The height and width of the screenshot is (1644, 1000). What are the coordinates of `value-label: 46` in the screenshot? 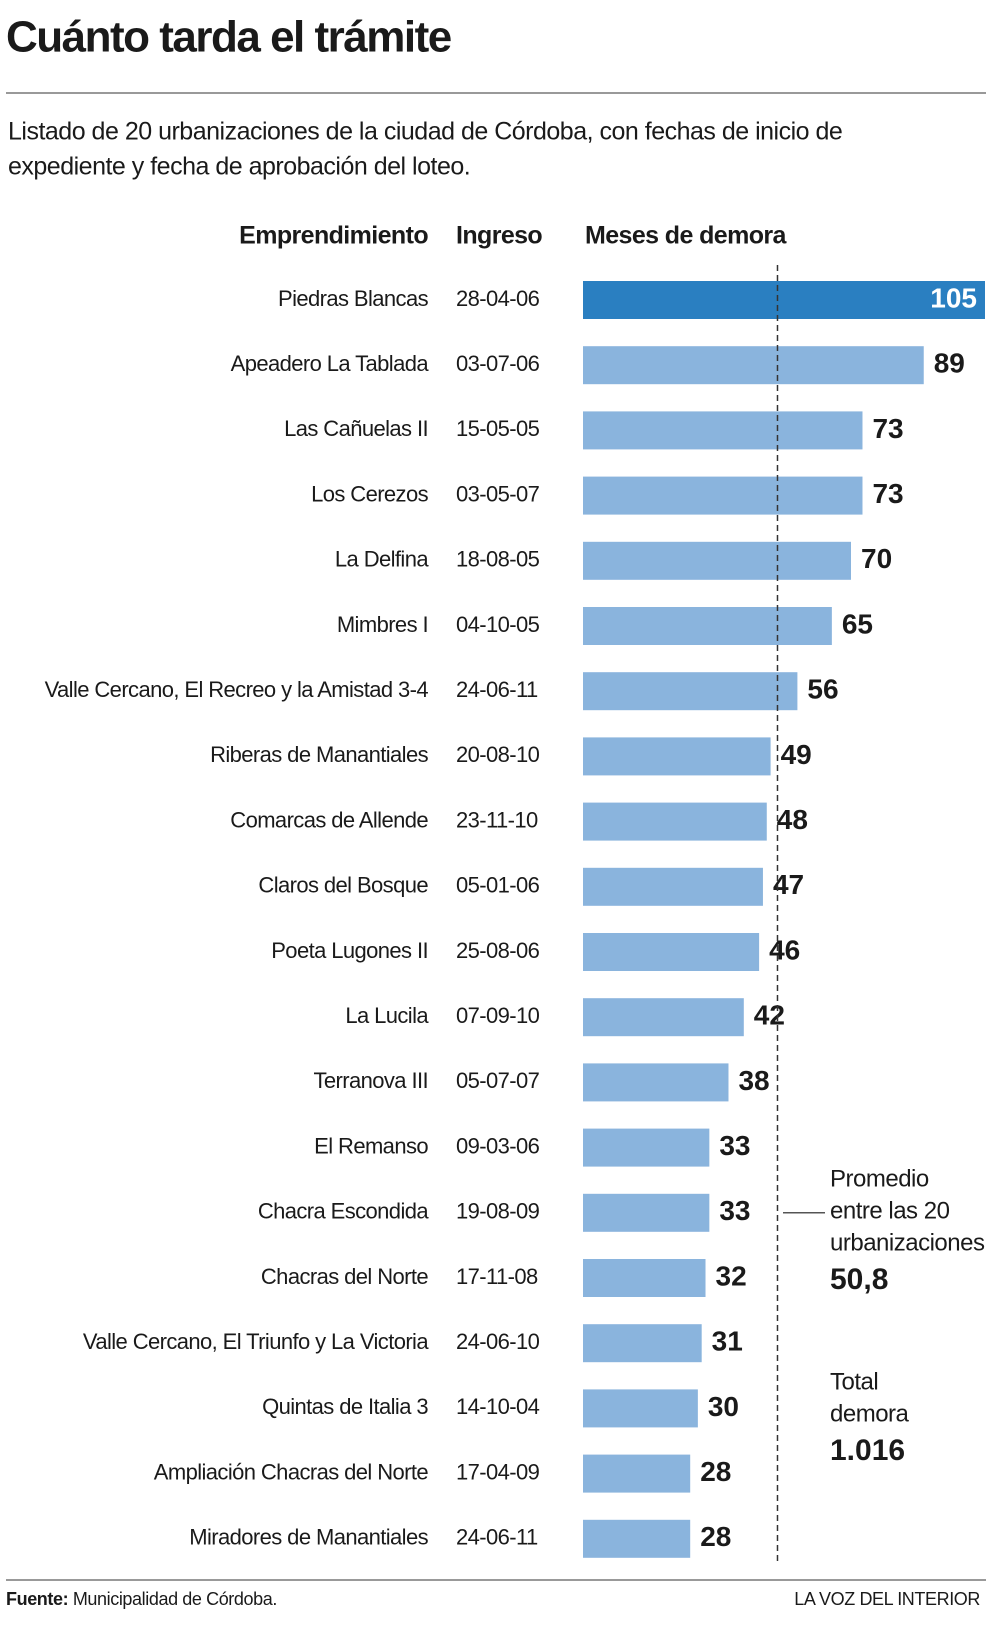 It's located at (784, 949).